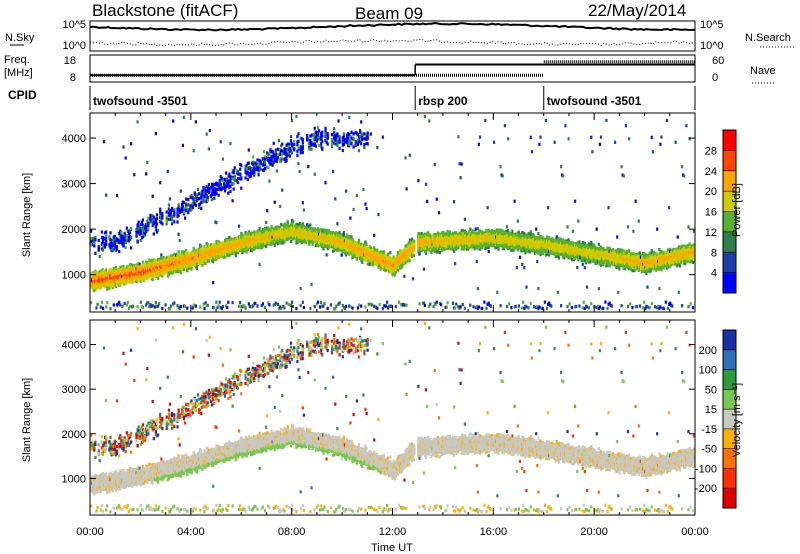 This screenshot has height=554, width=800. What do you see at coordinates (22, 95) in the screenshot?
I see `cpid-label: CPID` at bounding box center [22, 95].